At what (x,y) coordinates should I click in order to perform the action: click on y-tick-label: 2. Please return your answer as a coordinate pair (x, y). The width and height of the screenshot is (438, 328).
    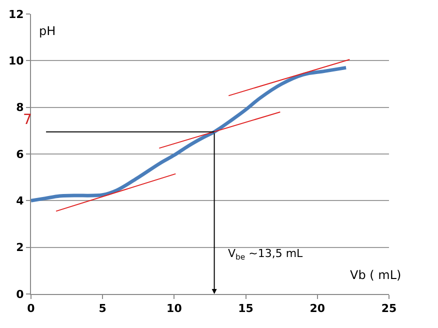
    Looking at the image, I should click on (20, 247).